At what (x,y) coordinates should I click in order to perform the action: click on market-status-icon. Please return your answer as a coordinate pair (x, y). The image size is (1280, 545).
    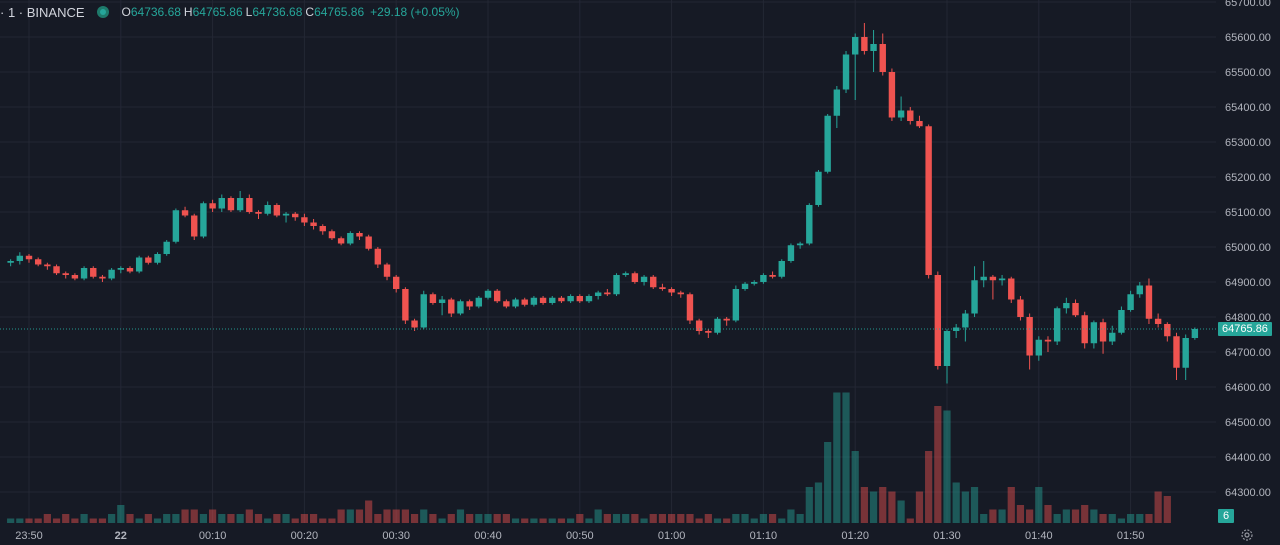
    Looking at the image, I should click on (102, 12).